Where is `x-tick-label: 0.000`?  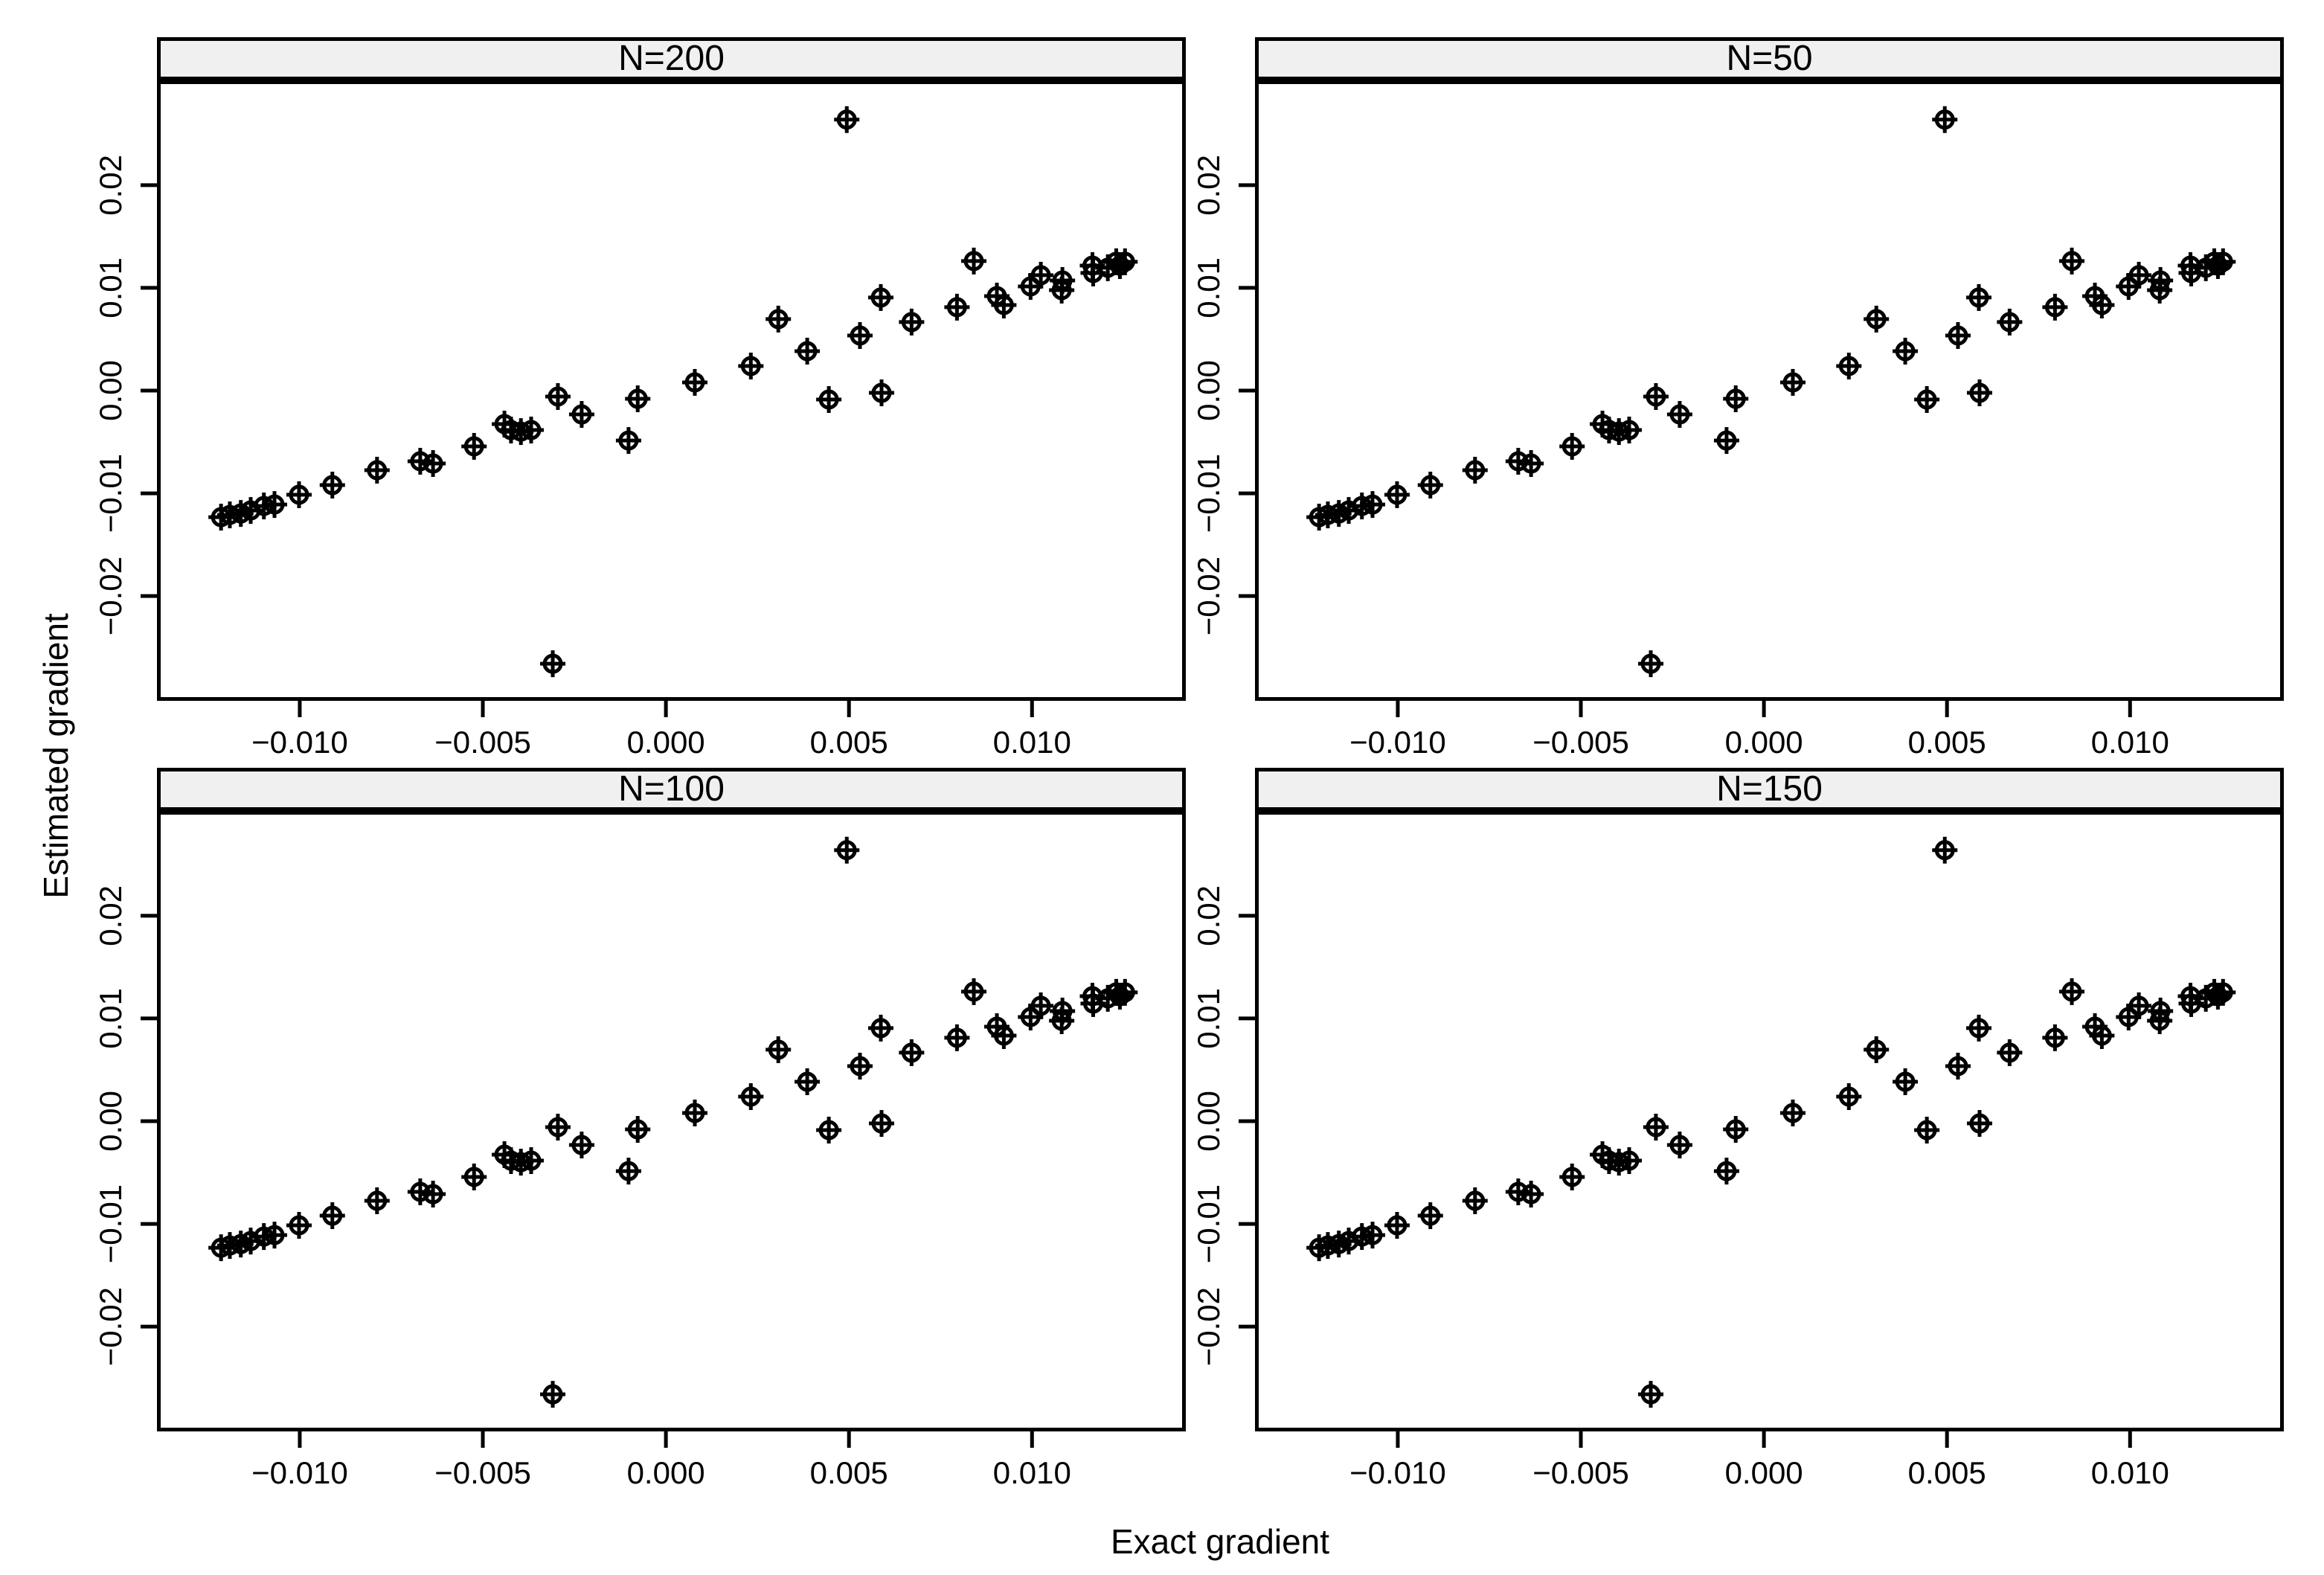
x-tick-label: 0.000 is located at coordinates (666, 742).